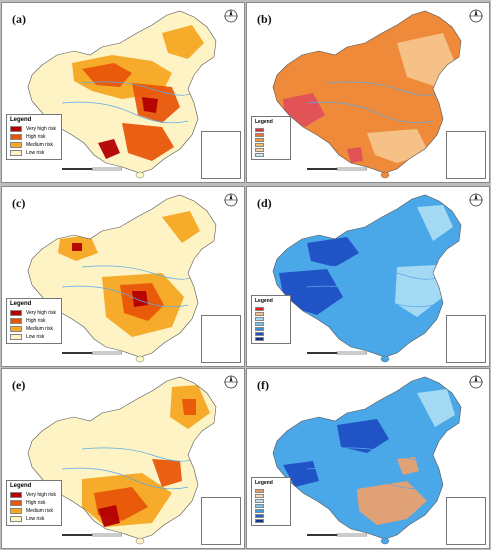  I want to click on panel-label-c: (c), so click(19, 203).